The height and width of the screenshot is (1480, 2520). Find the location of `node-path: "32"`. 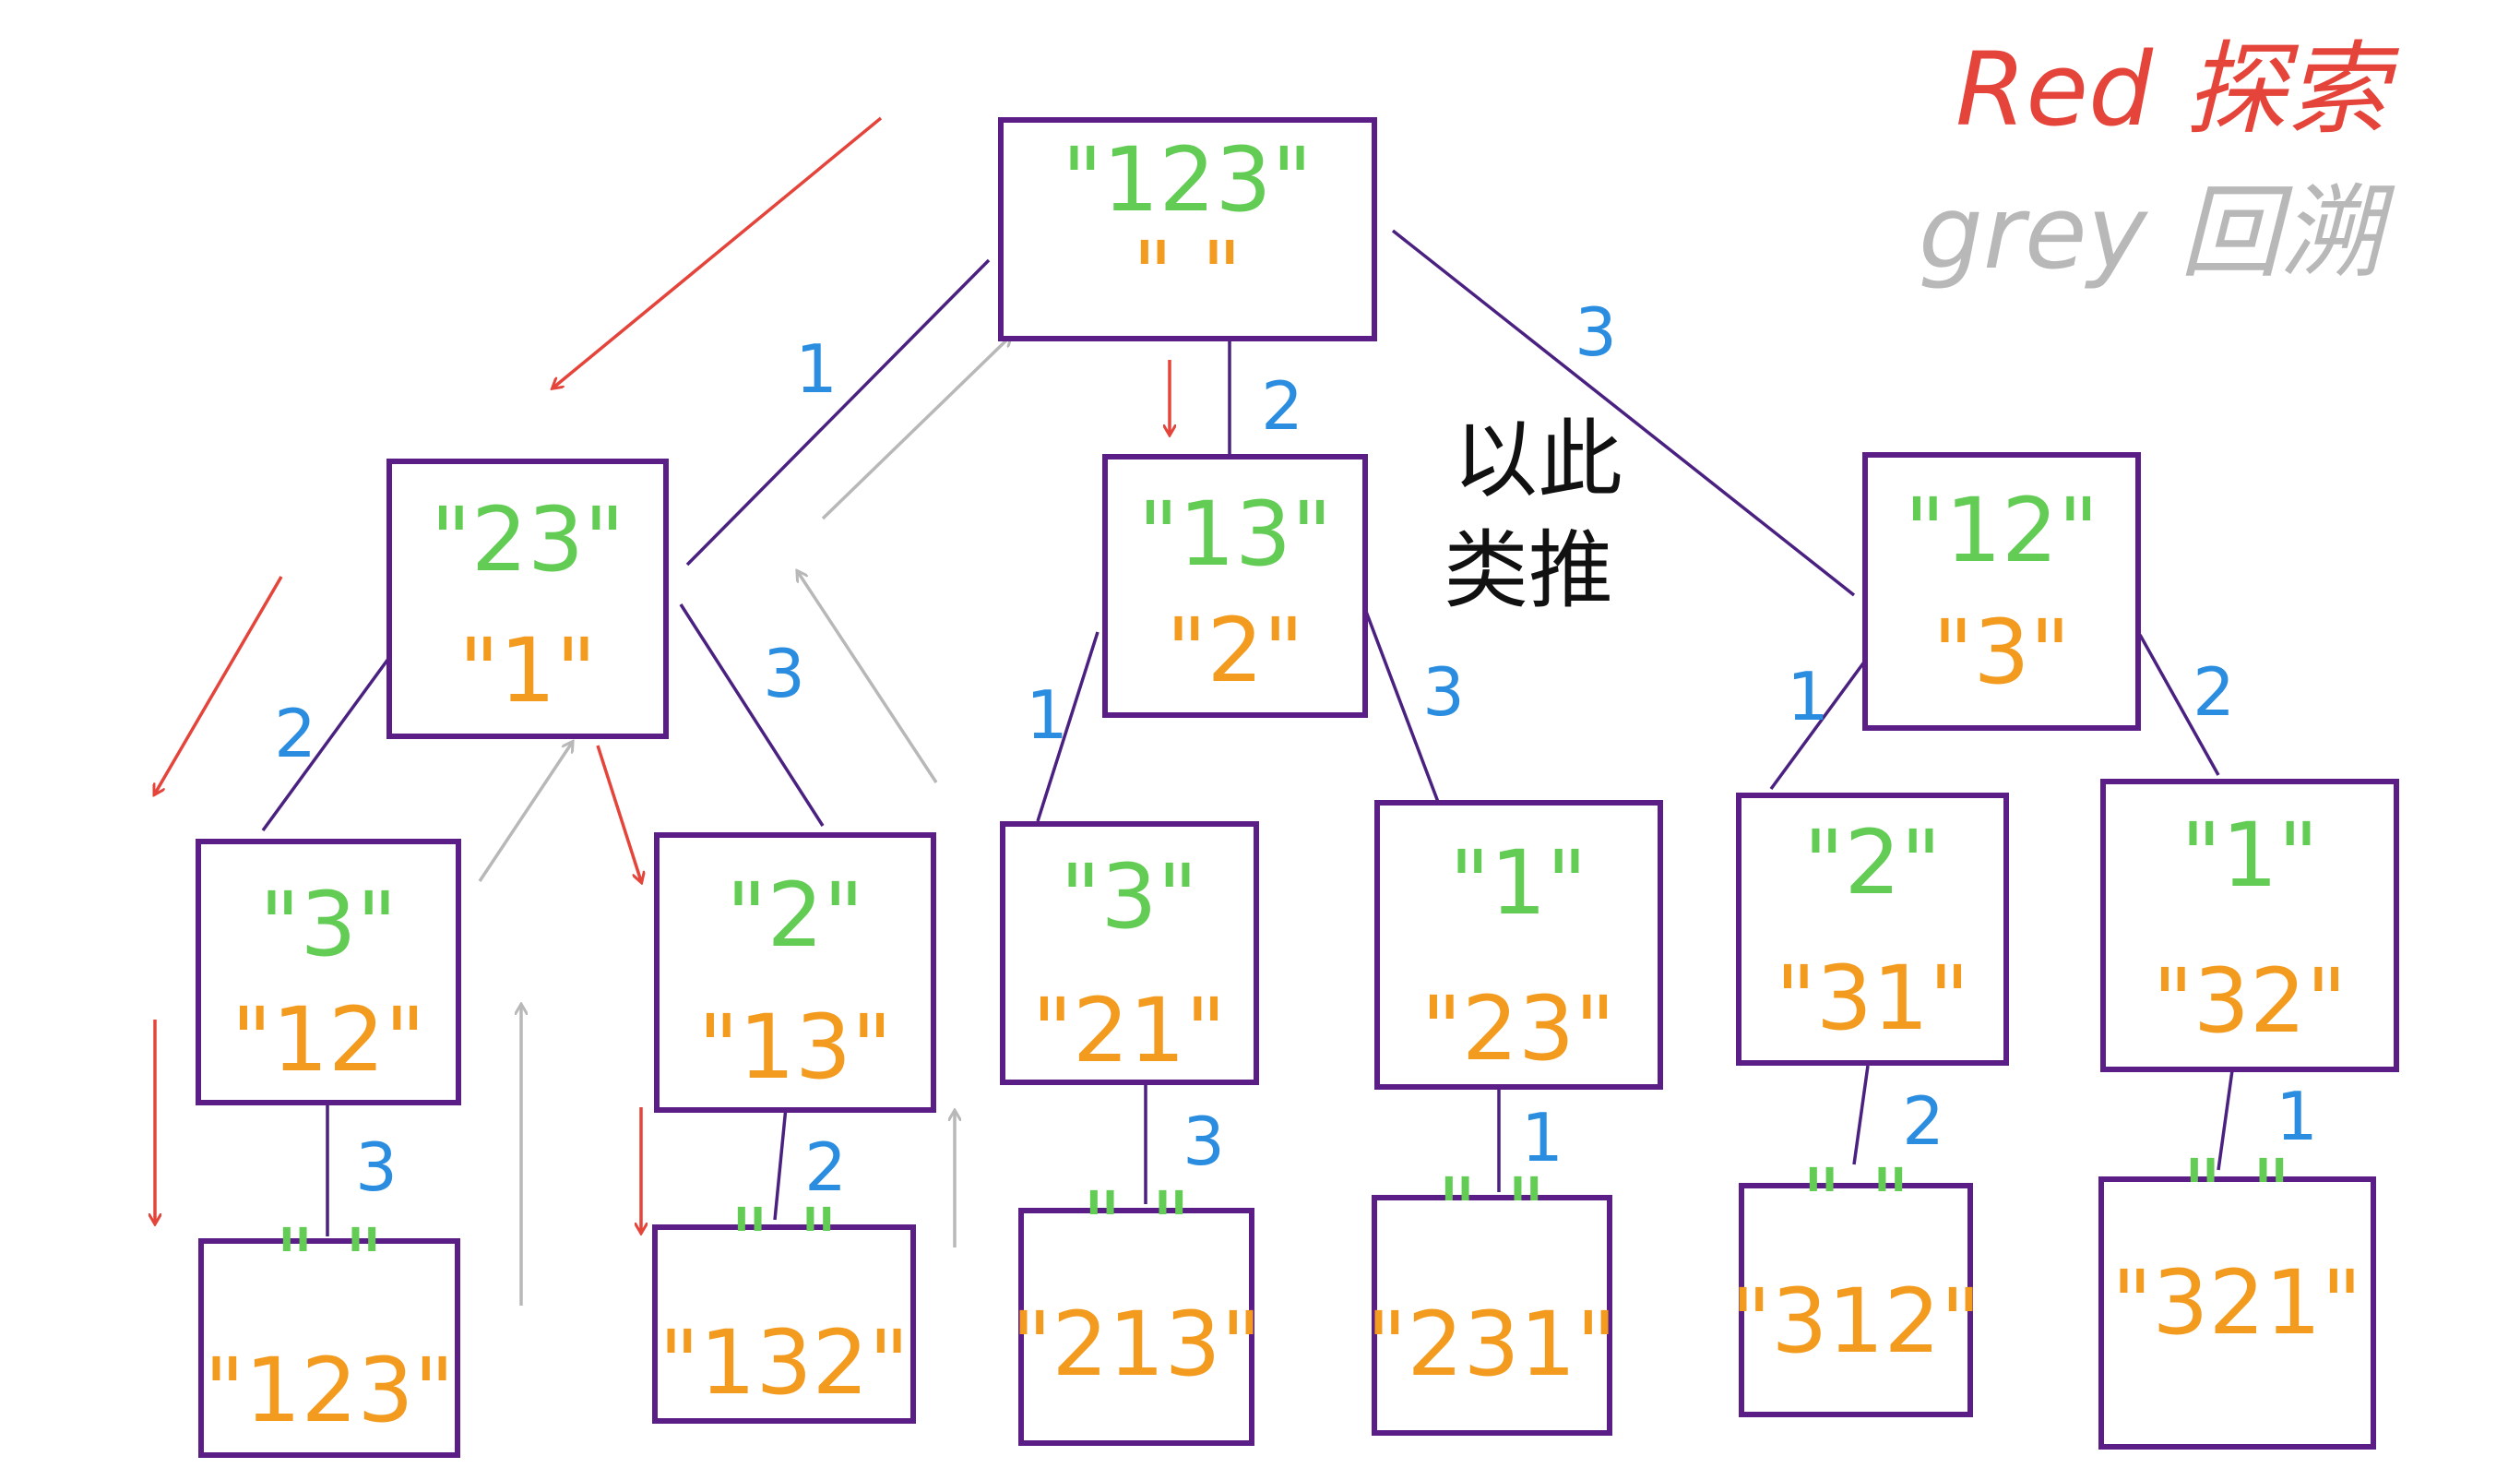

node-path: "32" is located at coordinates (2250, 1001).